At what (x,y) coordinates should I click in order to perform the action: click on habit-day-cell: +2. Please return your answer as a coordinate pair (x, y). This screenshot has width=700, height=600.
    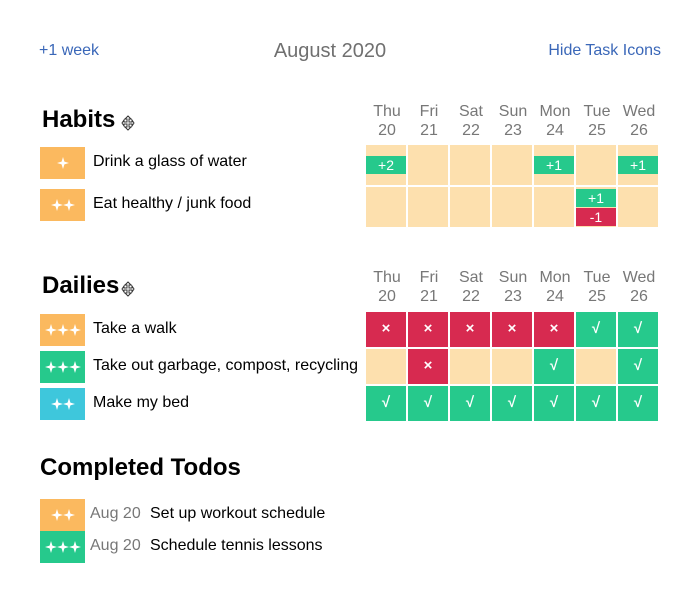
    Looking at the image, I should click on (386, 165).